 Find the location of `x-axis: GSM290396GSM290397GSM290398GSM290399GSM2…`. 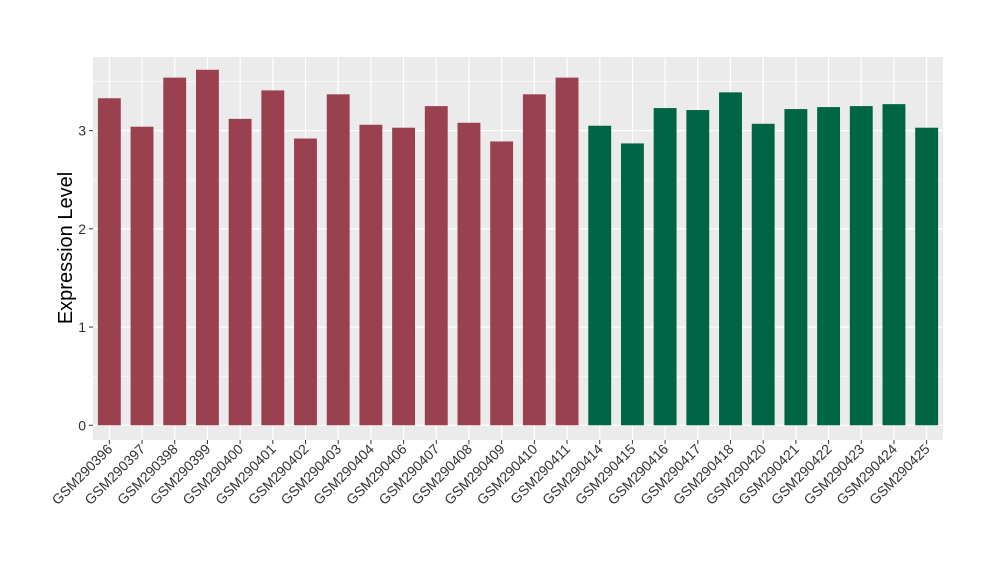

x-axis: GSM290396GSM290397GSM290398GSM290399GSM2… is located at coordinates (491, 474).